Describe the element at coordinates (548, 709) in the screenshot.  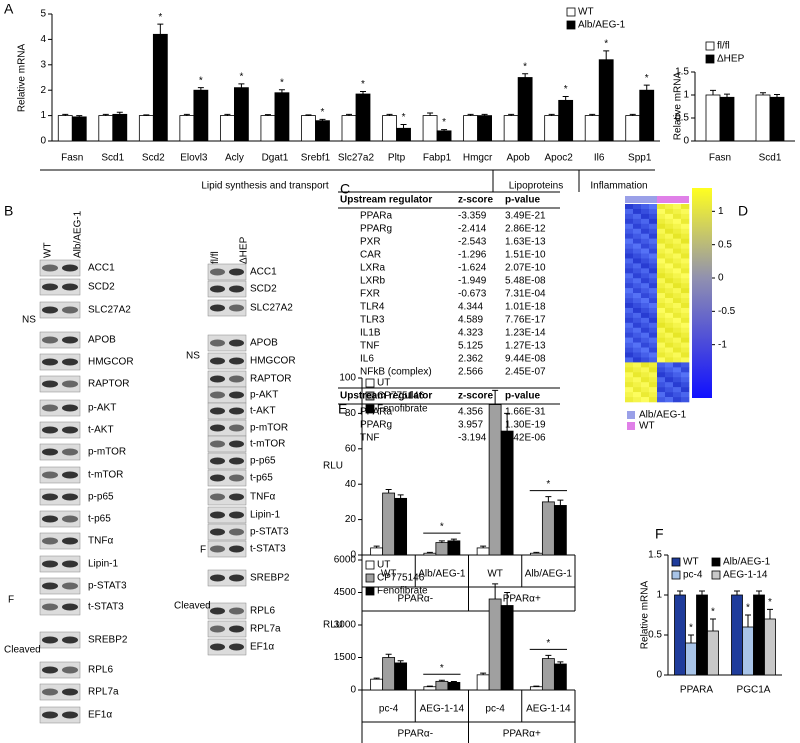
I see `x-tick-label: AEG-1-14` at that location.